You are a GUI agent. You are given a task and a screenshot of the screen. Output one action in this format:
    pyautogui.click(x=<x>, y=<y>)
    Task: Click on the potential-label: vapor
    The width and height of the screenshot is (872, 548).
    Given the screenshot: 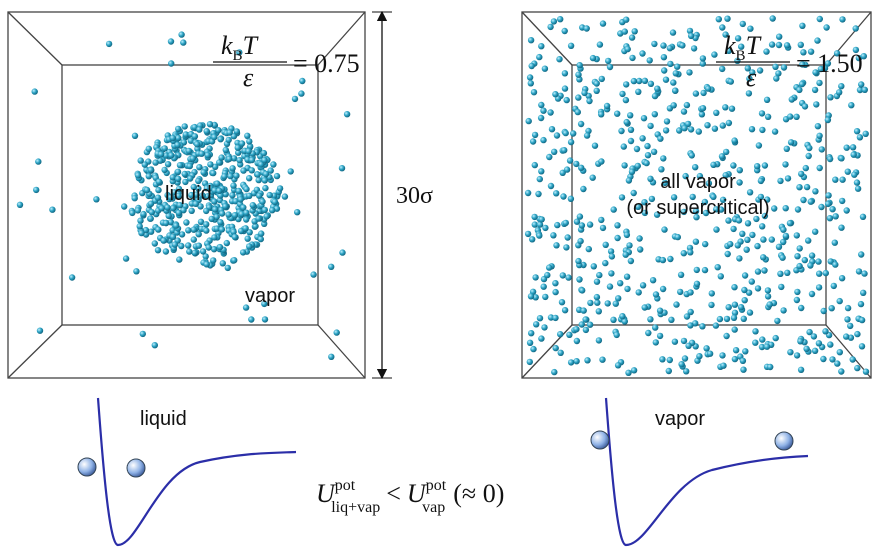 What is the action you would take?
    pyautogui.click(x=680, y=419)
    